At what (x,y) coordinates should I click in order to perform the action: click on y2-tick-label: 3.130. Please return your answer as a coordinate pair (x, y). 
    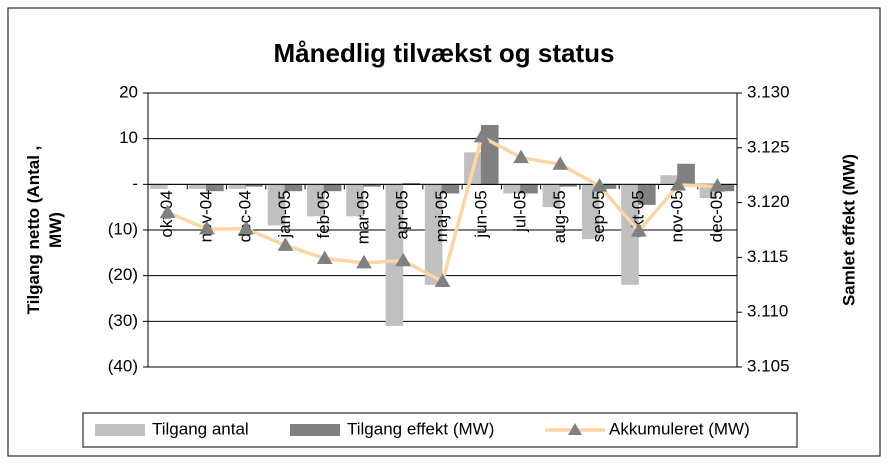
    Looking at the image, I should click on (768, 91).